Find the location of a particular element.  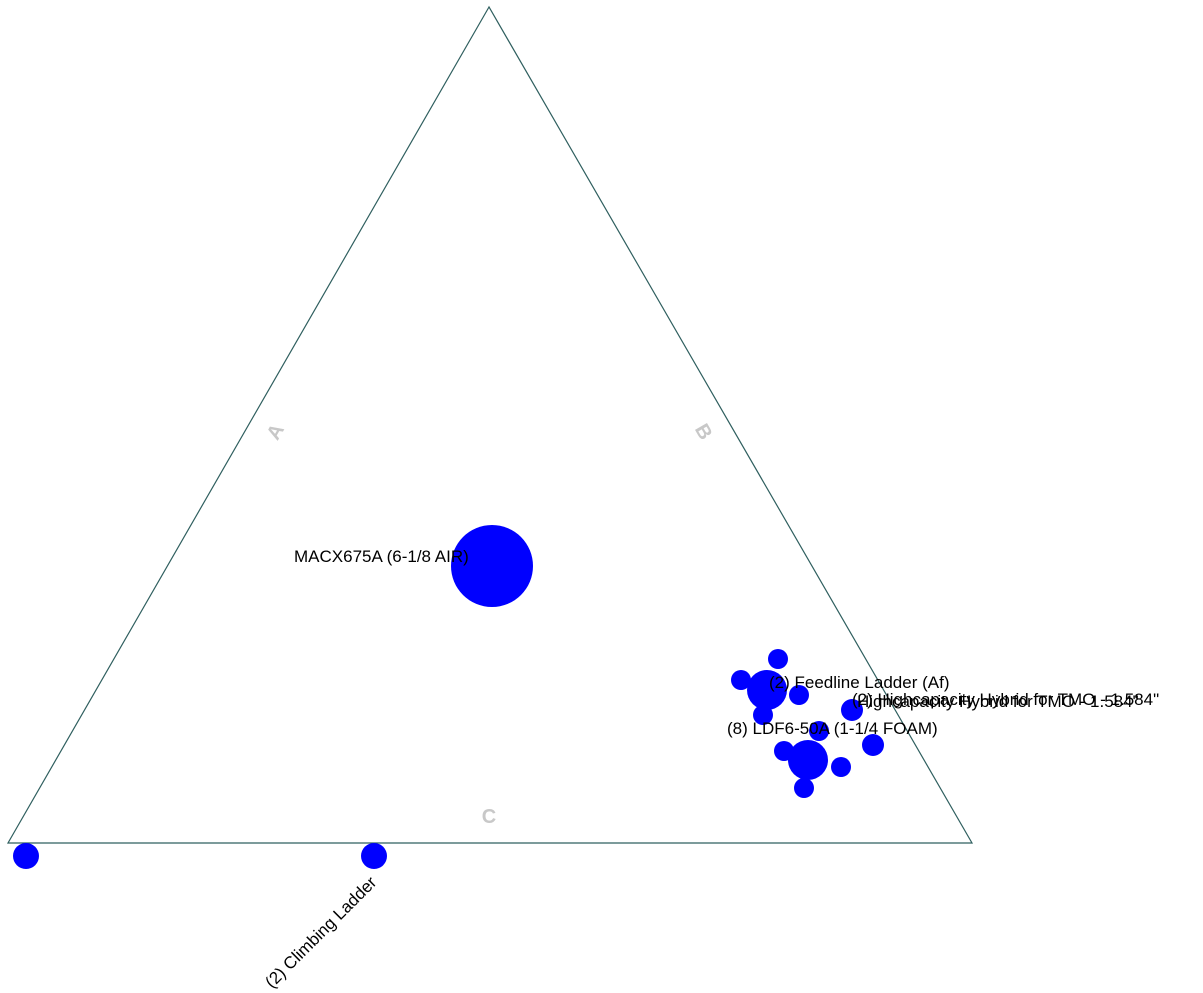

hybrid-label: (2) Highcapacity Hybrid for TMO - 1.584" is located at coordinates (1005, 699).